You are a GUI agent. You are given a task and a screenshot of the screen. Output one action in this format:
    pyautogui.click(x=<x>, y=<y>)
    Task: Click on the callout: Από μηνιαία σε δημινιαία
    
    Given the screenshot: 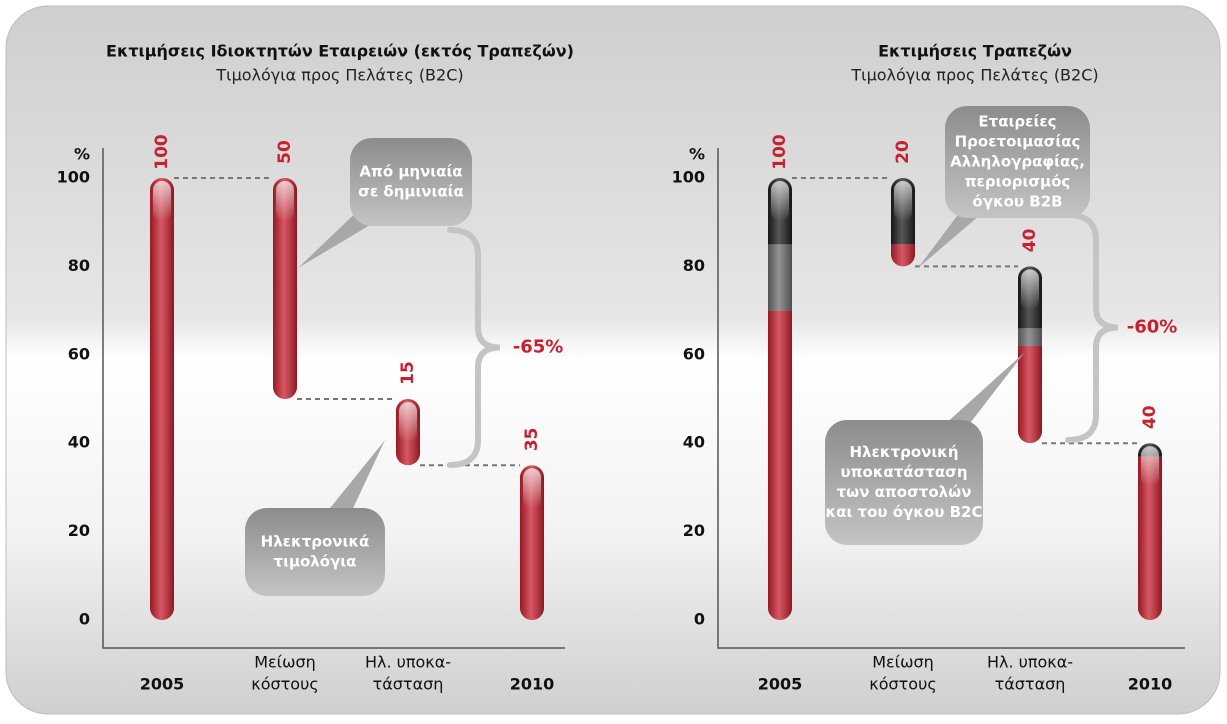 What is the action you would take?
    pyautogui.click(x=385, y=203)
    